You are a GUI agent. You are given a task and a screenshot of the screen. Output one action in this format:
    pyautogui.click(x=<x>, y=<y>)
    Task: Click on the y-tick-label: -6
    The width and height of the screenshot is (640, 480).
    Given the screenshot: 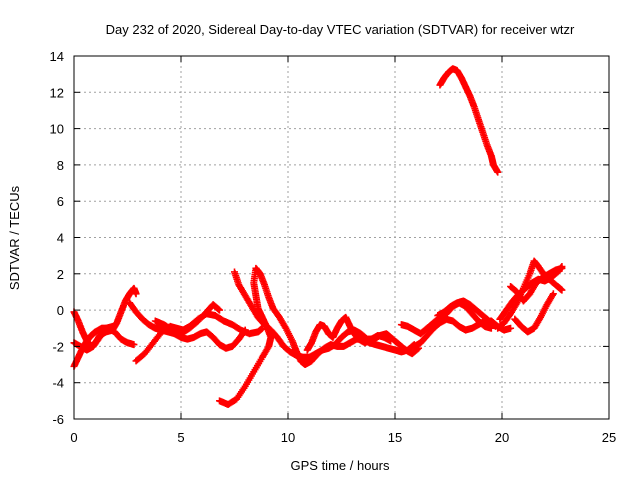 What is the action you would take?
    pyautogui.click(x=58, y=419)
    